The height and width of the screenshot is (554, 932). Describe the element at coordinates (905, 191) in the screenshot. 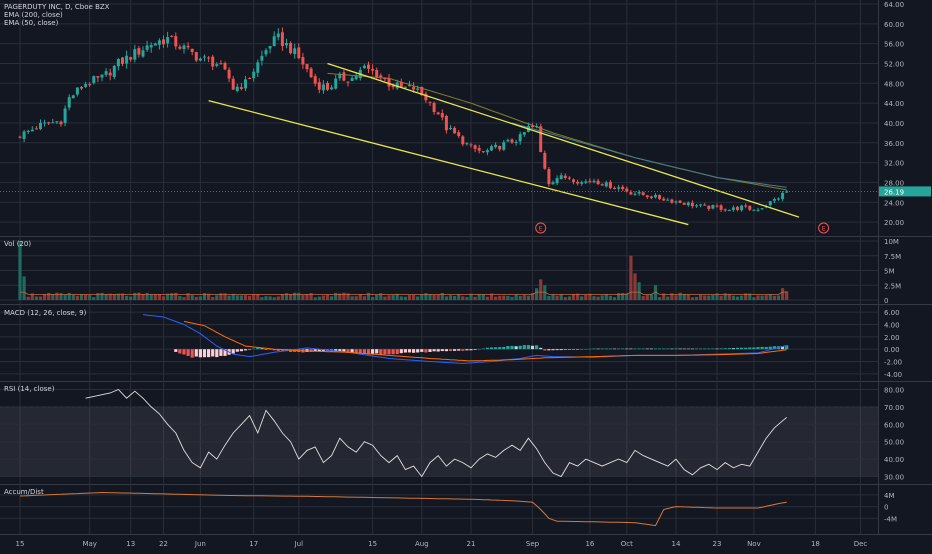

I see `price-badge` at that location.